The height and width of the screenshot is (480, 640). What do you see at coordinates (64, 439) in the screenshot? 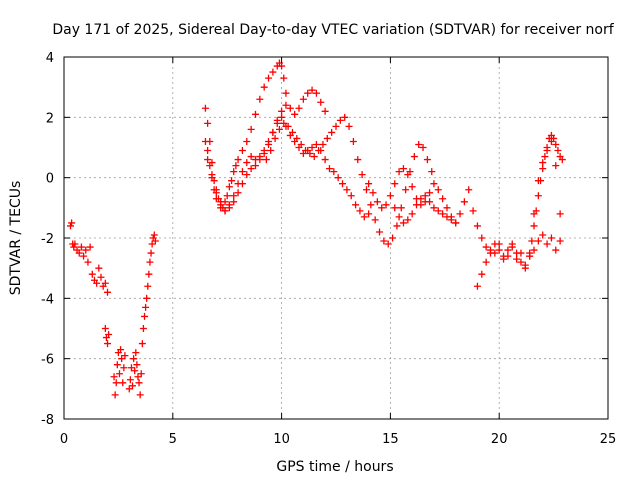
I see `x-tick-label: 0` at bounding box center [64, 439].